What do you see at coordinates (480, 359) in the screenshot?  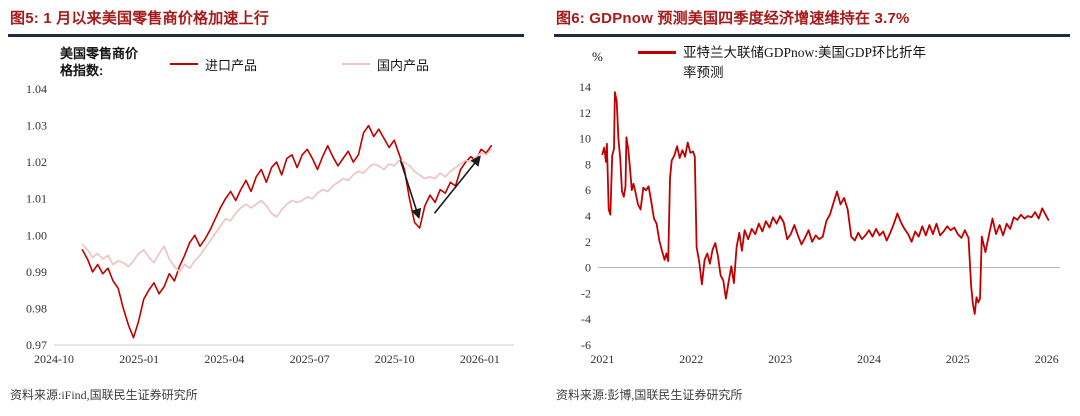 I see `svg-text: 2026-01` at bounding box center [480, 359].